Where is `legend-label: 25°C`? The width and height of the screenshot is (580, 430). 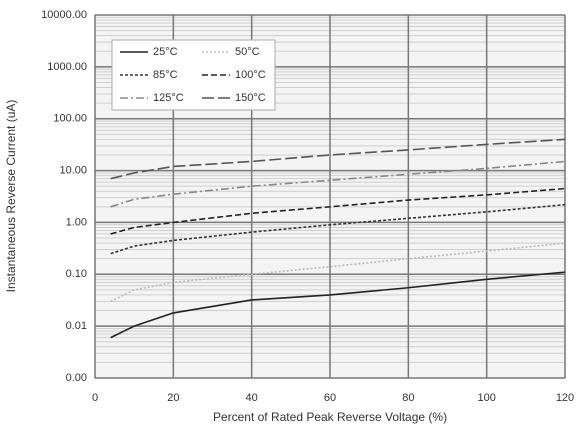
legend-label: 25°C is located at coordinates (165, 52).